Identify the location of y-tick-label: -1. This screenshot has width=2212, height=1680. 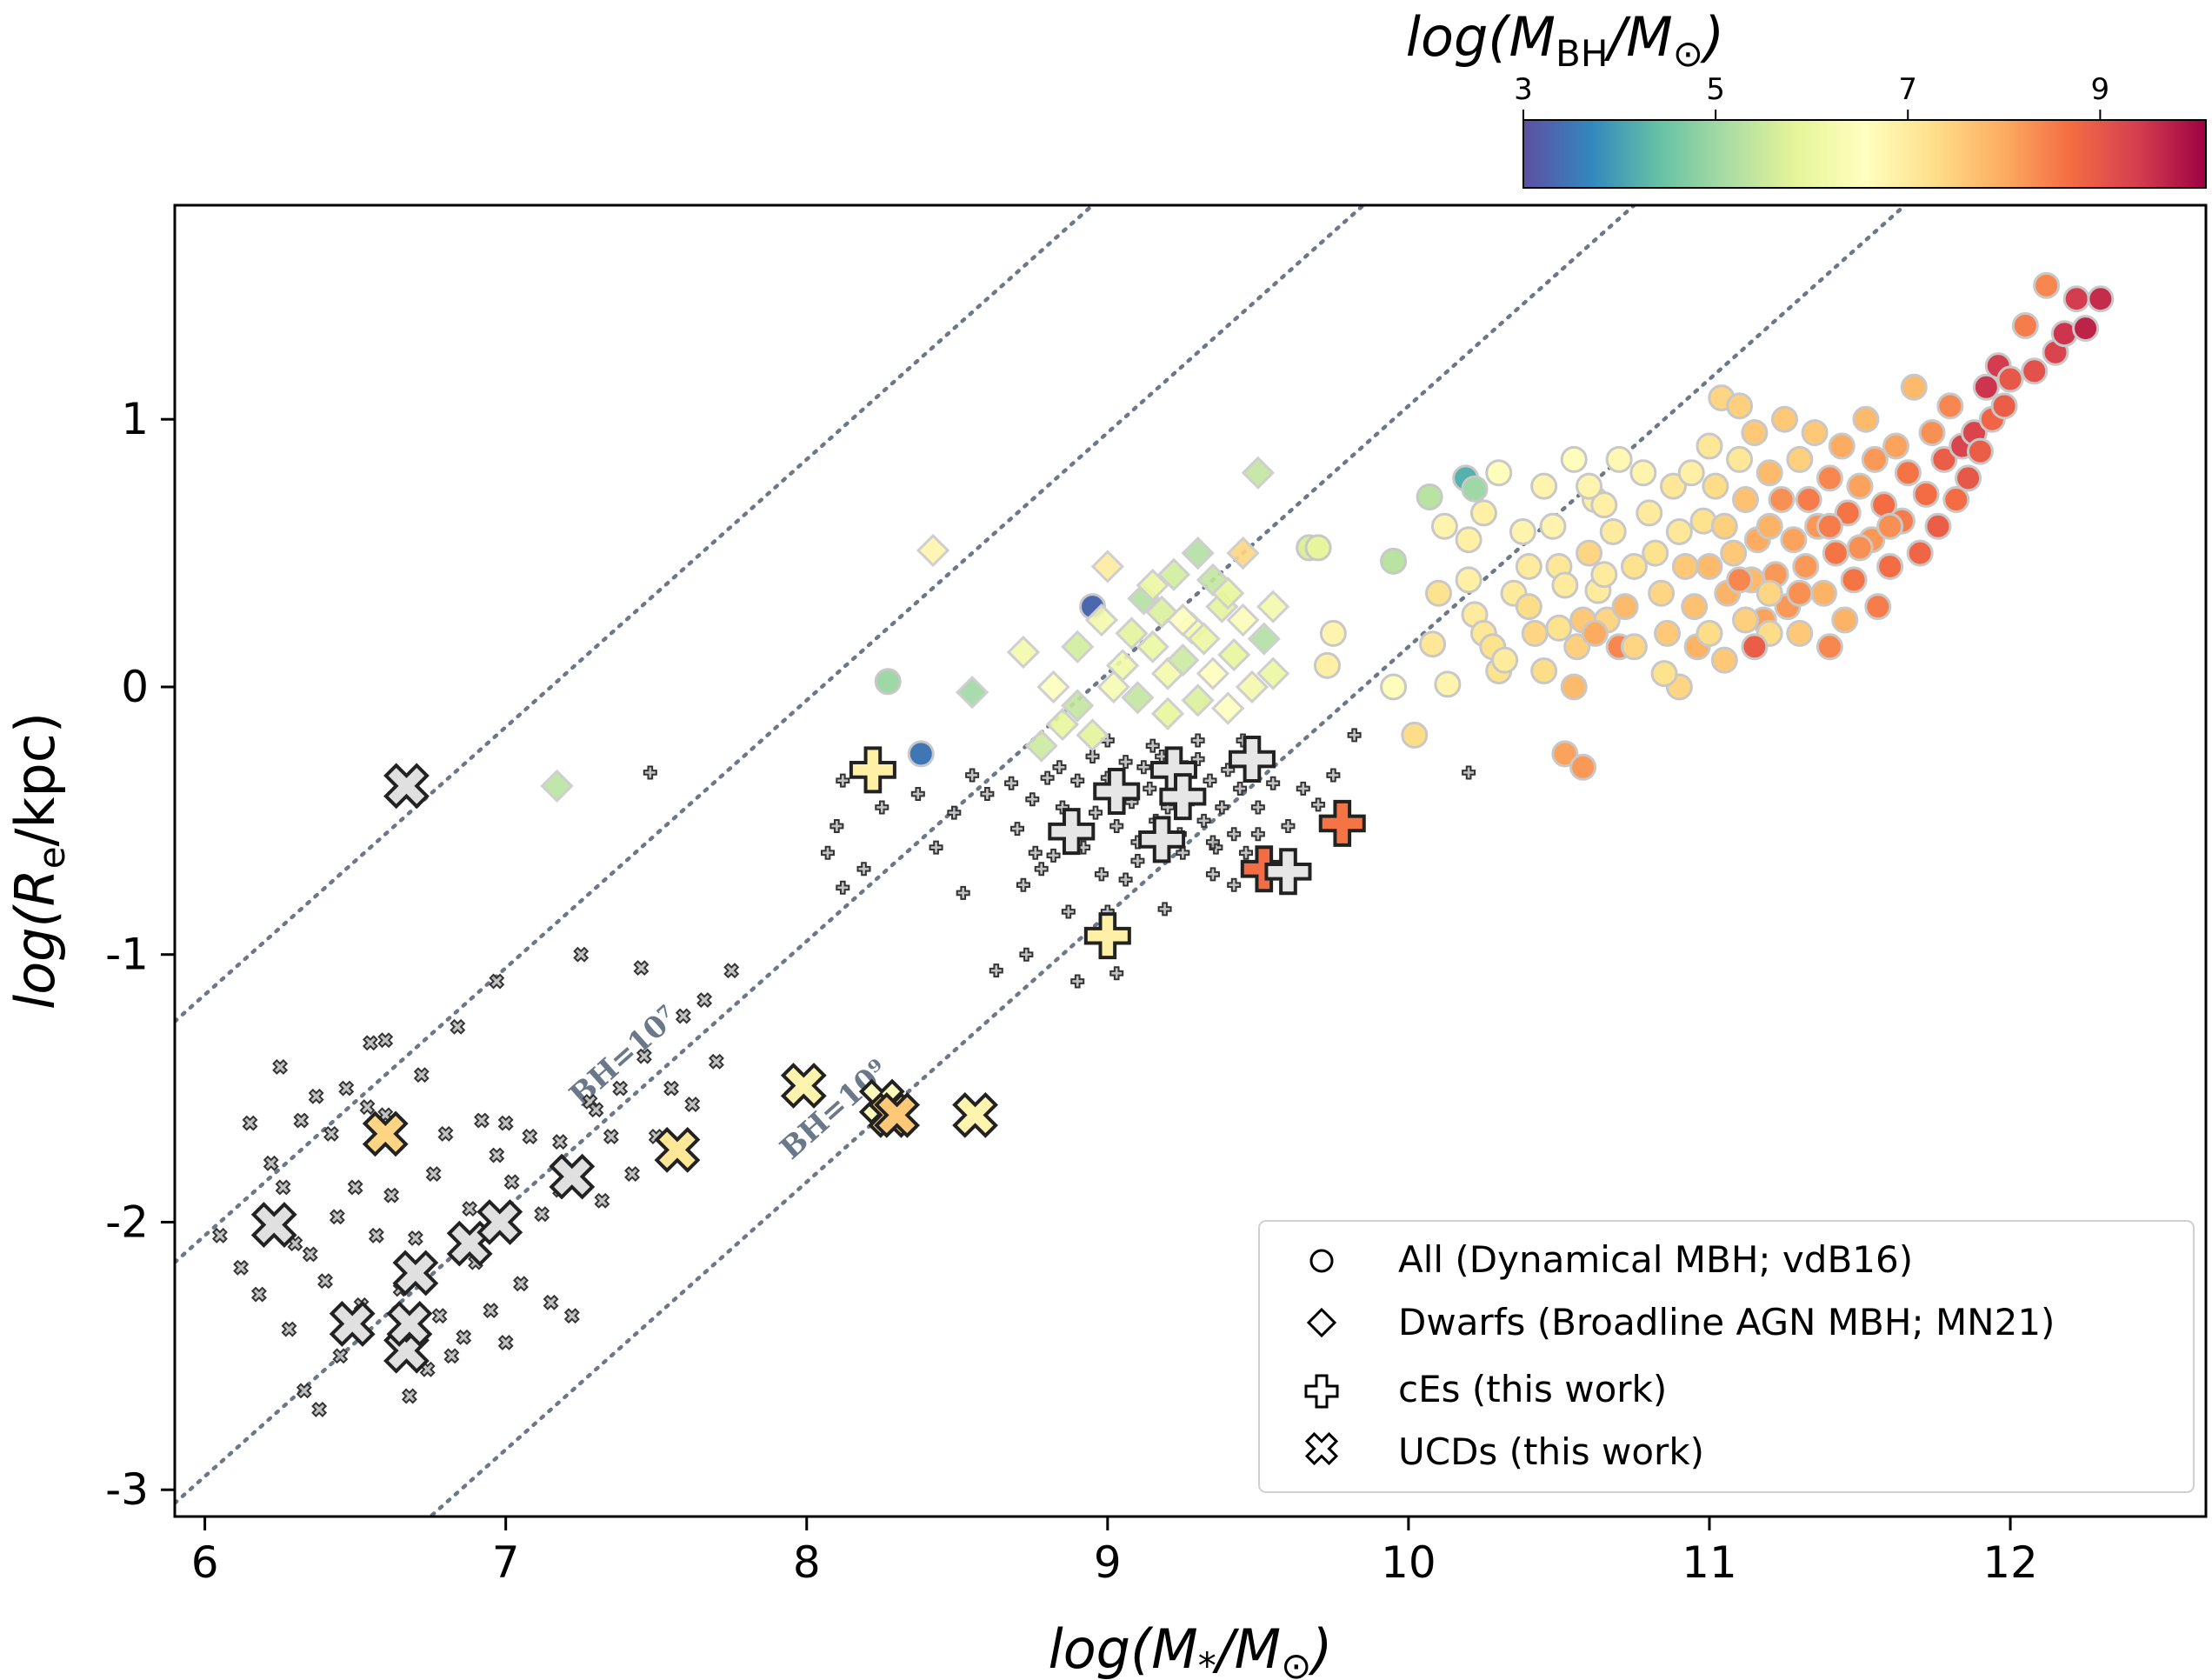
(127, 955).